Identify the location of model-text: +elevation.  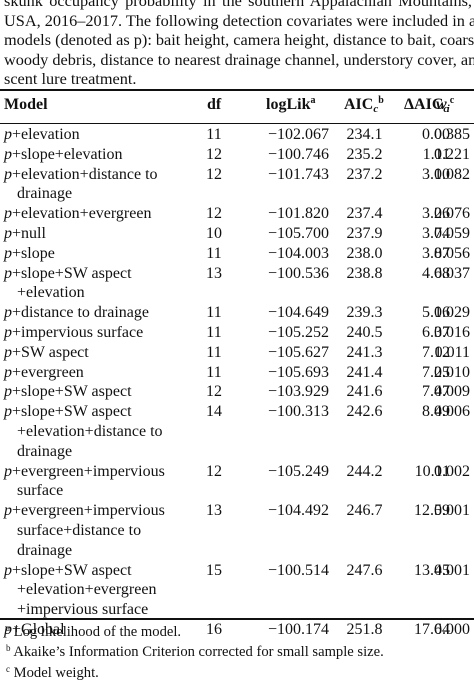
(46, 134).